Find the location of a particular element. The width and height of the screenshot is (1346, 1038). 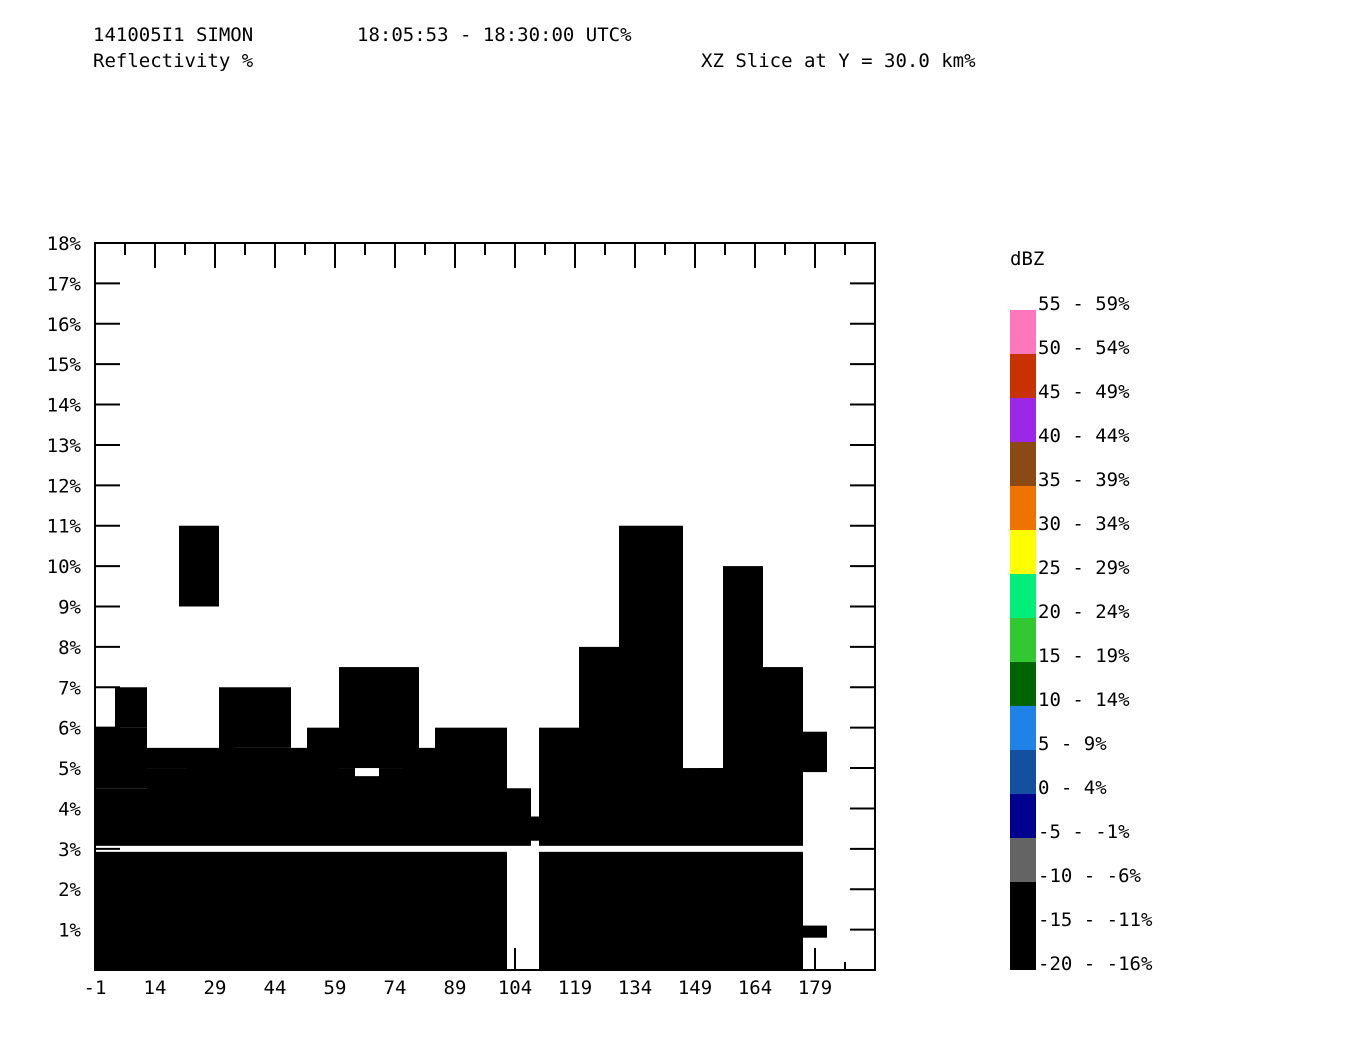

y-tick-label: 4% is located at coordinates (69, 809).